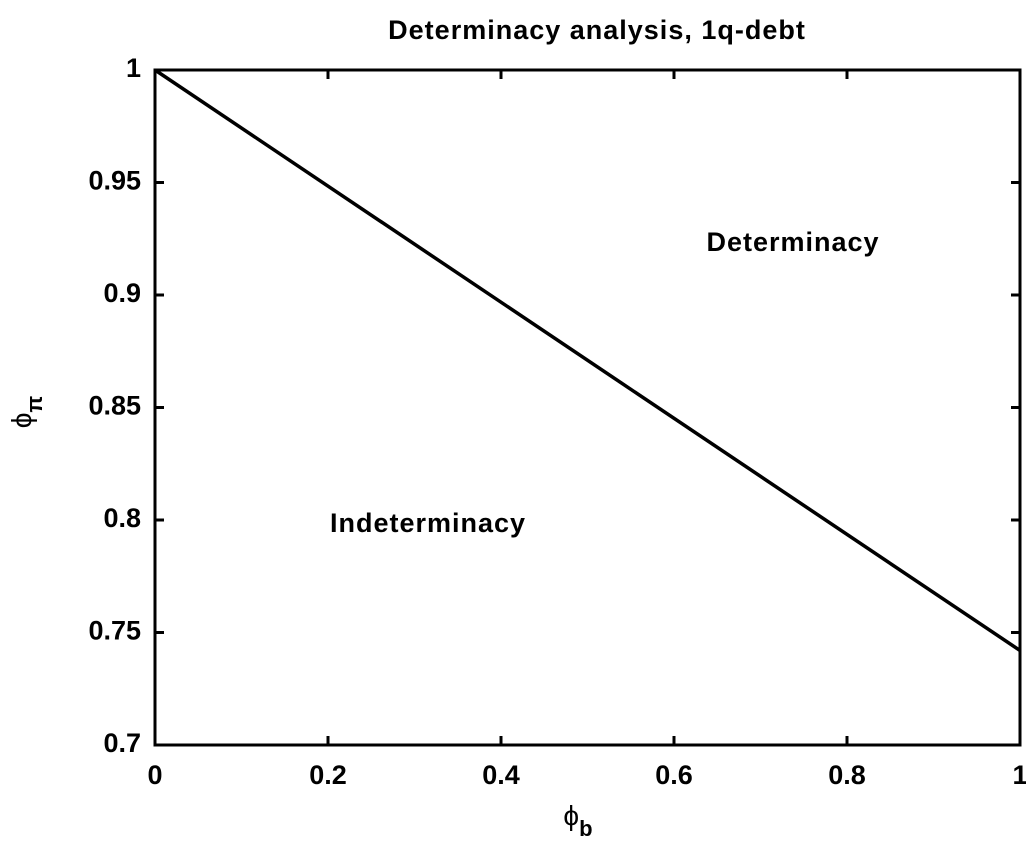  What do you see at coordinates (21, 421) in the screenshot?
I see `y-axis-label-symbol: ϕ` at bounding box center [21, 421].